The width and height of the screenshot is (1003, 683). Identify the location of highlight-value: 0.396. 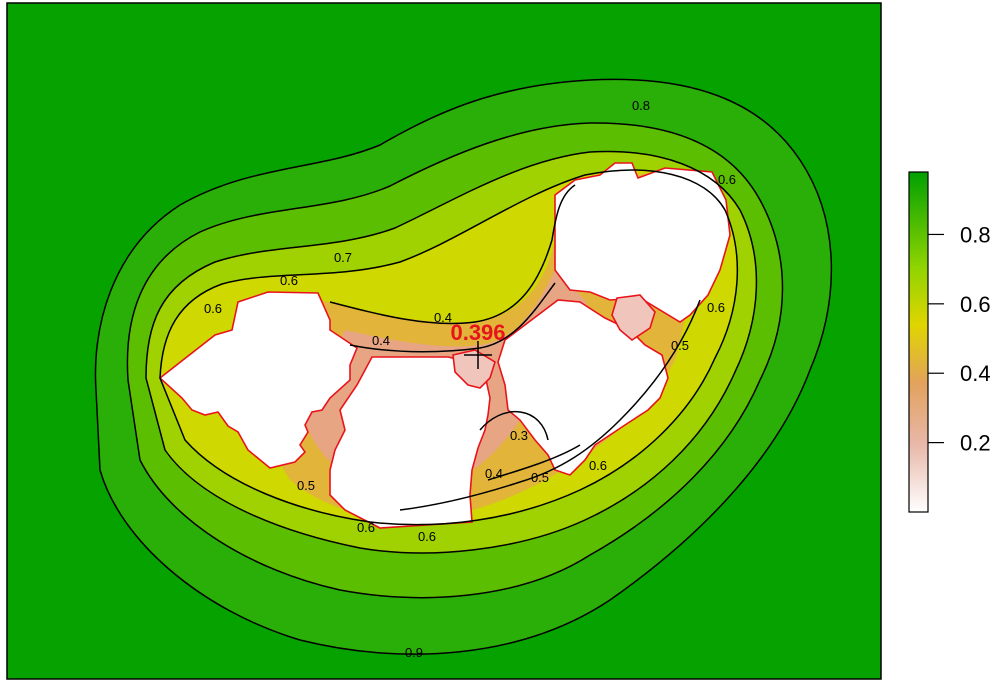
(477, 332).